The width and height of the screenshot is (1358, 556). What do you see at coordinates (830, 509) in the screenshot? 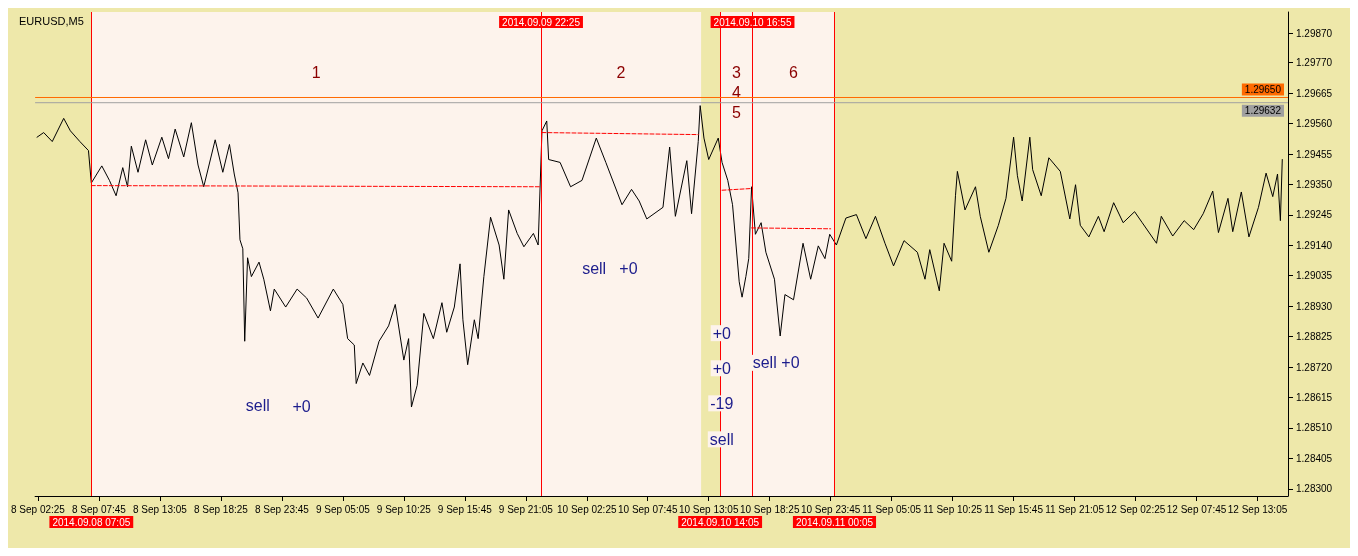
I see `x-tick-label: 10 Sep 23:45` at bounding box center [830, 509].